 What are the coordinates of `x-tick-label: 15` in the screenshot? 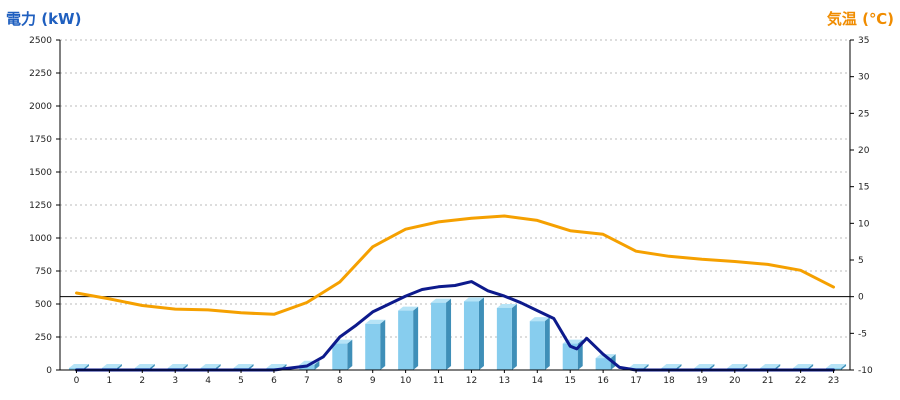 It's located at (569, 381).